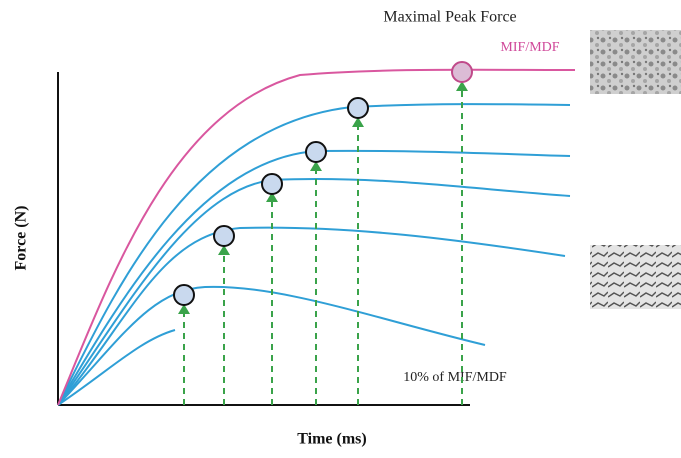 This screenshot has height=458, width=681. What do you see at coordinates (21, 238) in the screenshot?
I see `y-axis-label: Force (N)` at bounding box center [21, 238].